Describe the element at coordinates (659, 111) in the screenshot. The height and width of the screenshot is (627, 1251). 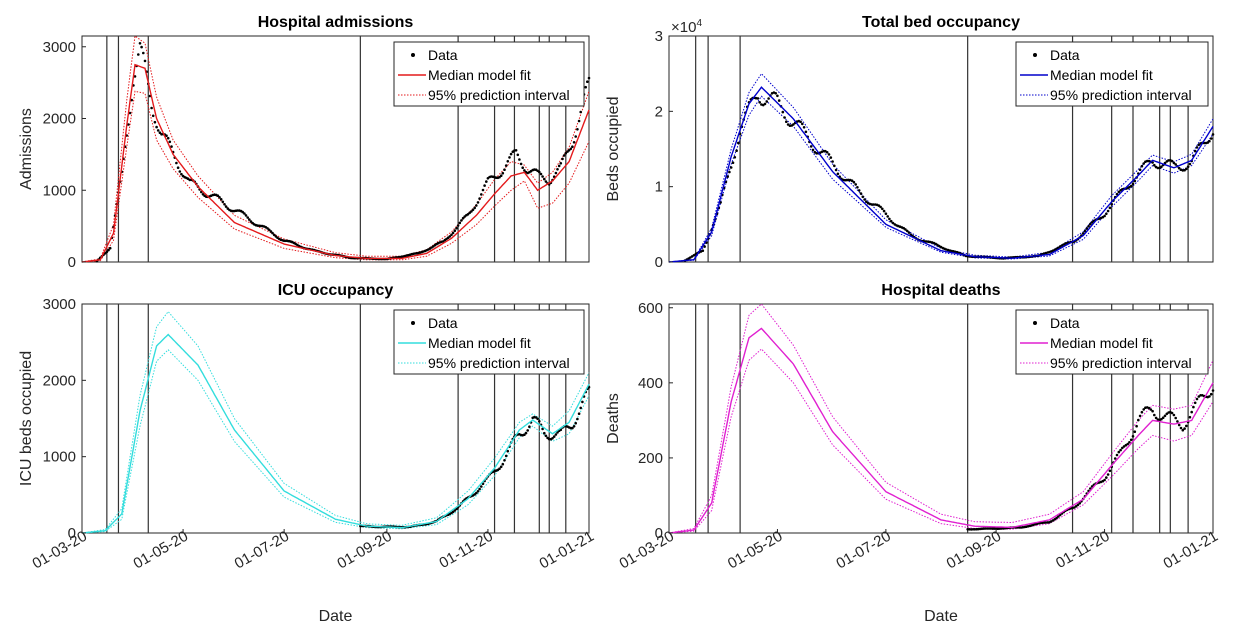
I see `y-tick-label: 2` at that location.